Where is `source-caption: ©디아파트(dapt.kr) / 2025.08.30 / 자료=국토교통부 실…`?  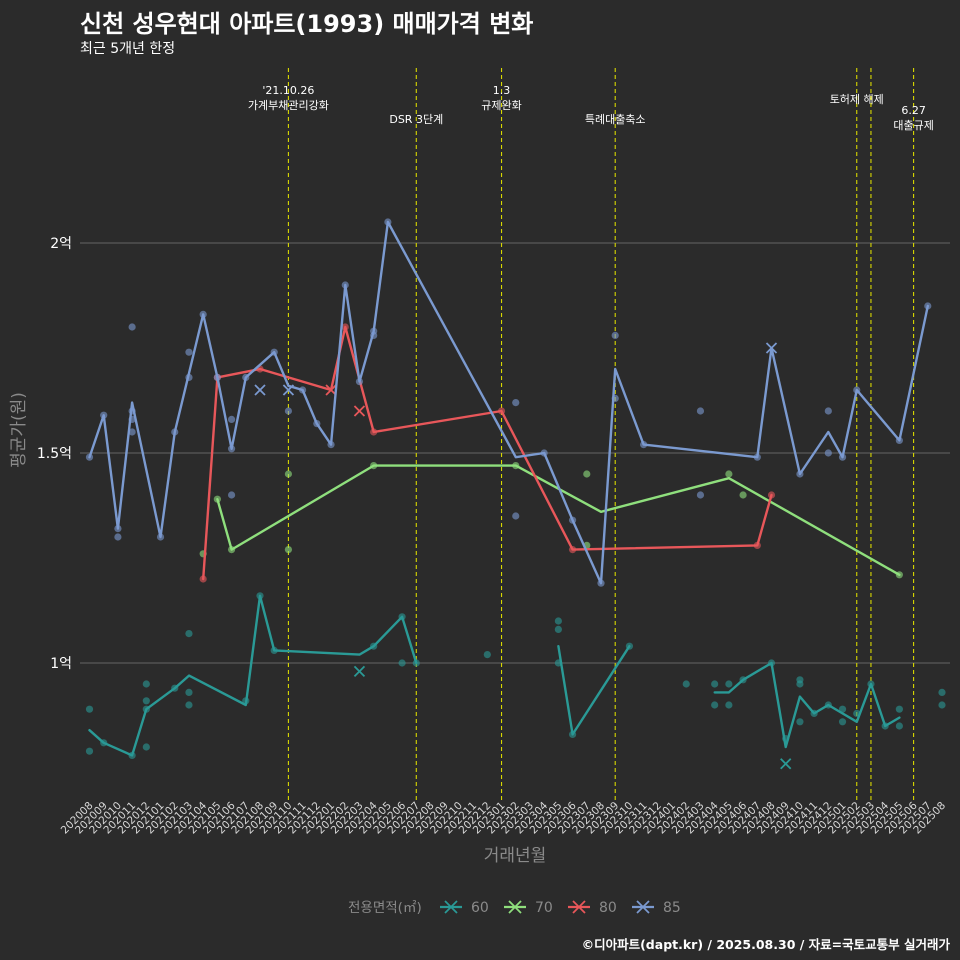 source-caption: ©디아파트(dapt.kr) / 2025.08.30 / 자료=국토교통부 실… is located at coordinates (765, 944).